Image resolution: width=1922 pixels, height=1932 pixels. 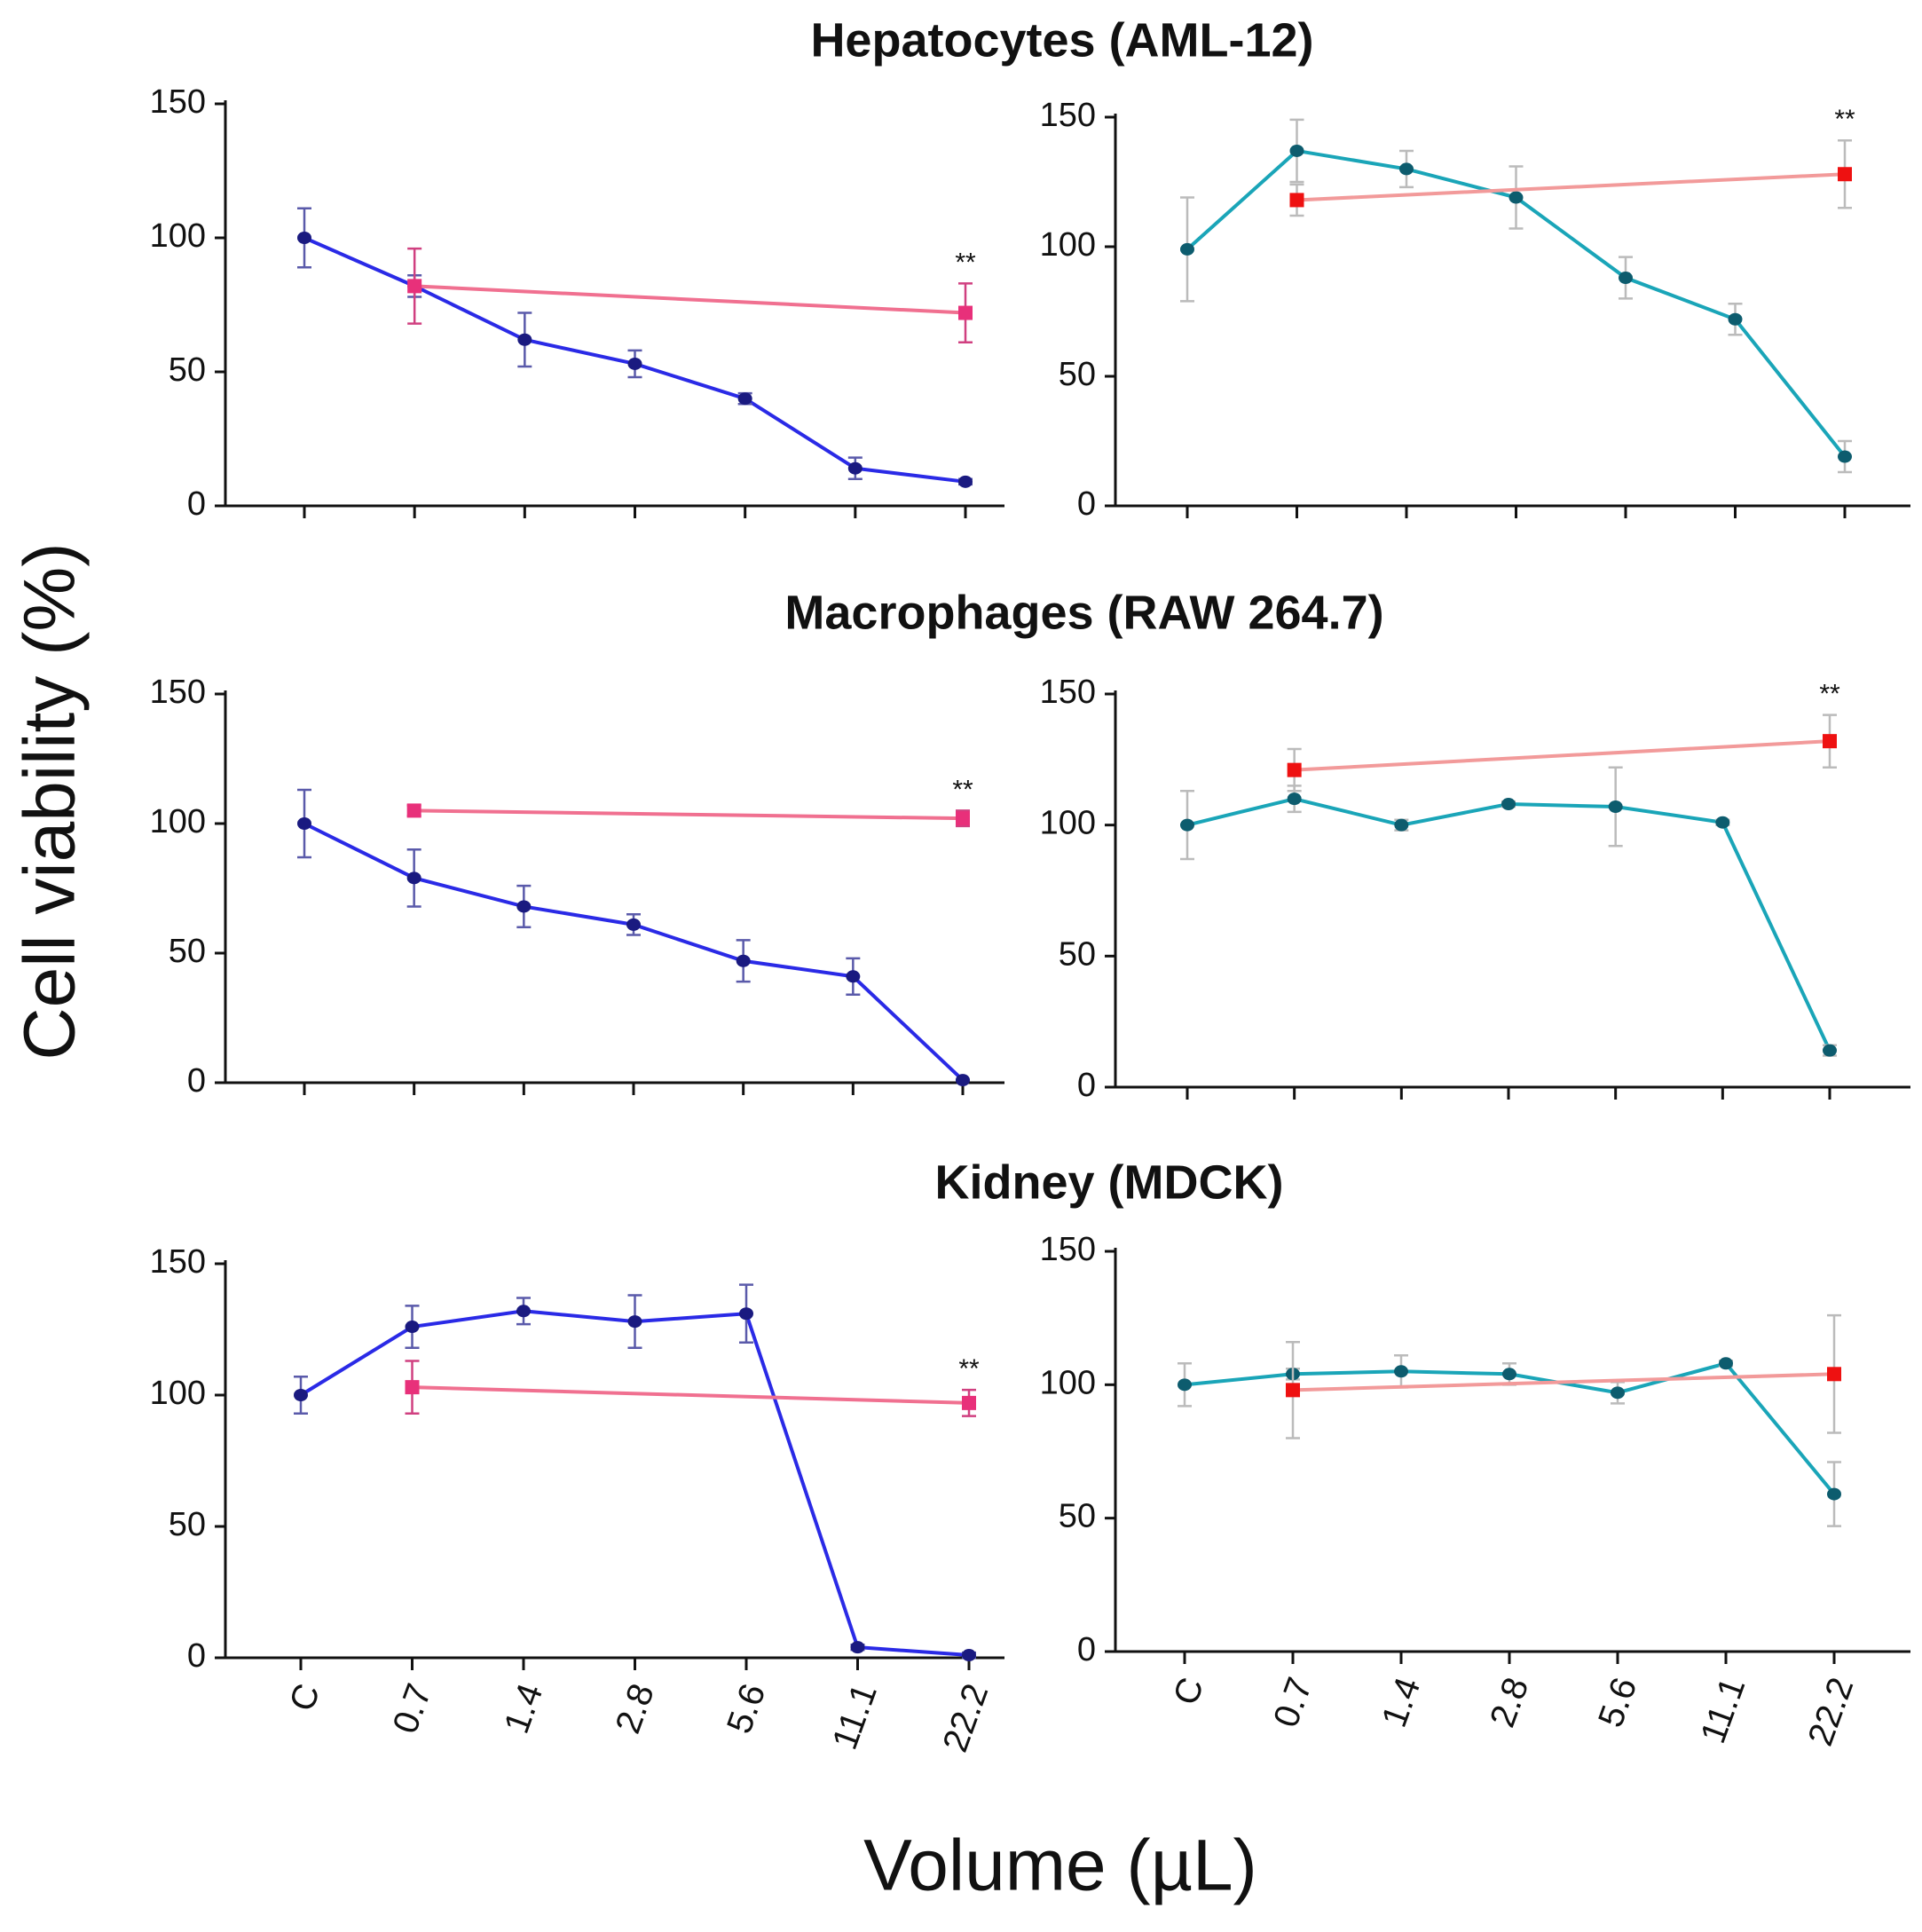 What do you see at coordinates (50, 801) in the screenshot?
I see `y-axis-title: Cell viability (%)` at bounding box center [50, 801].